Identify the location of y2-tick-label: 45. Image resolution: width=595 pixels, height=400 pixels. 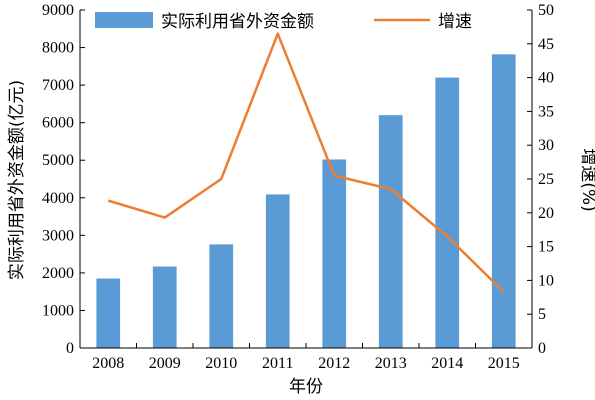
(546, 44).